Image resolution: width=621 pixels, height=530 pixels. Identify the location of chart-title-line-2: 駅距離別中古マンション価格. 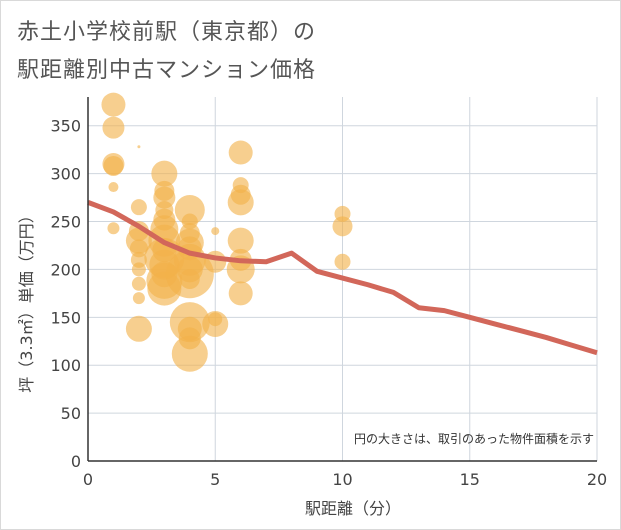
(167, 70).